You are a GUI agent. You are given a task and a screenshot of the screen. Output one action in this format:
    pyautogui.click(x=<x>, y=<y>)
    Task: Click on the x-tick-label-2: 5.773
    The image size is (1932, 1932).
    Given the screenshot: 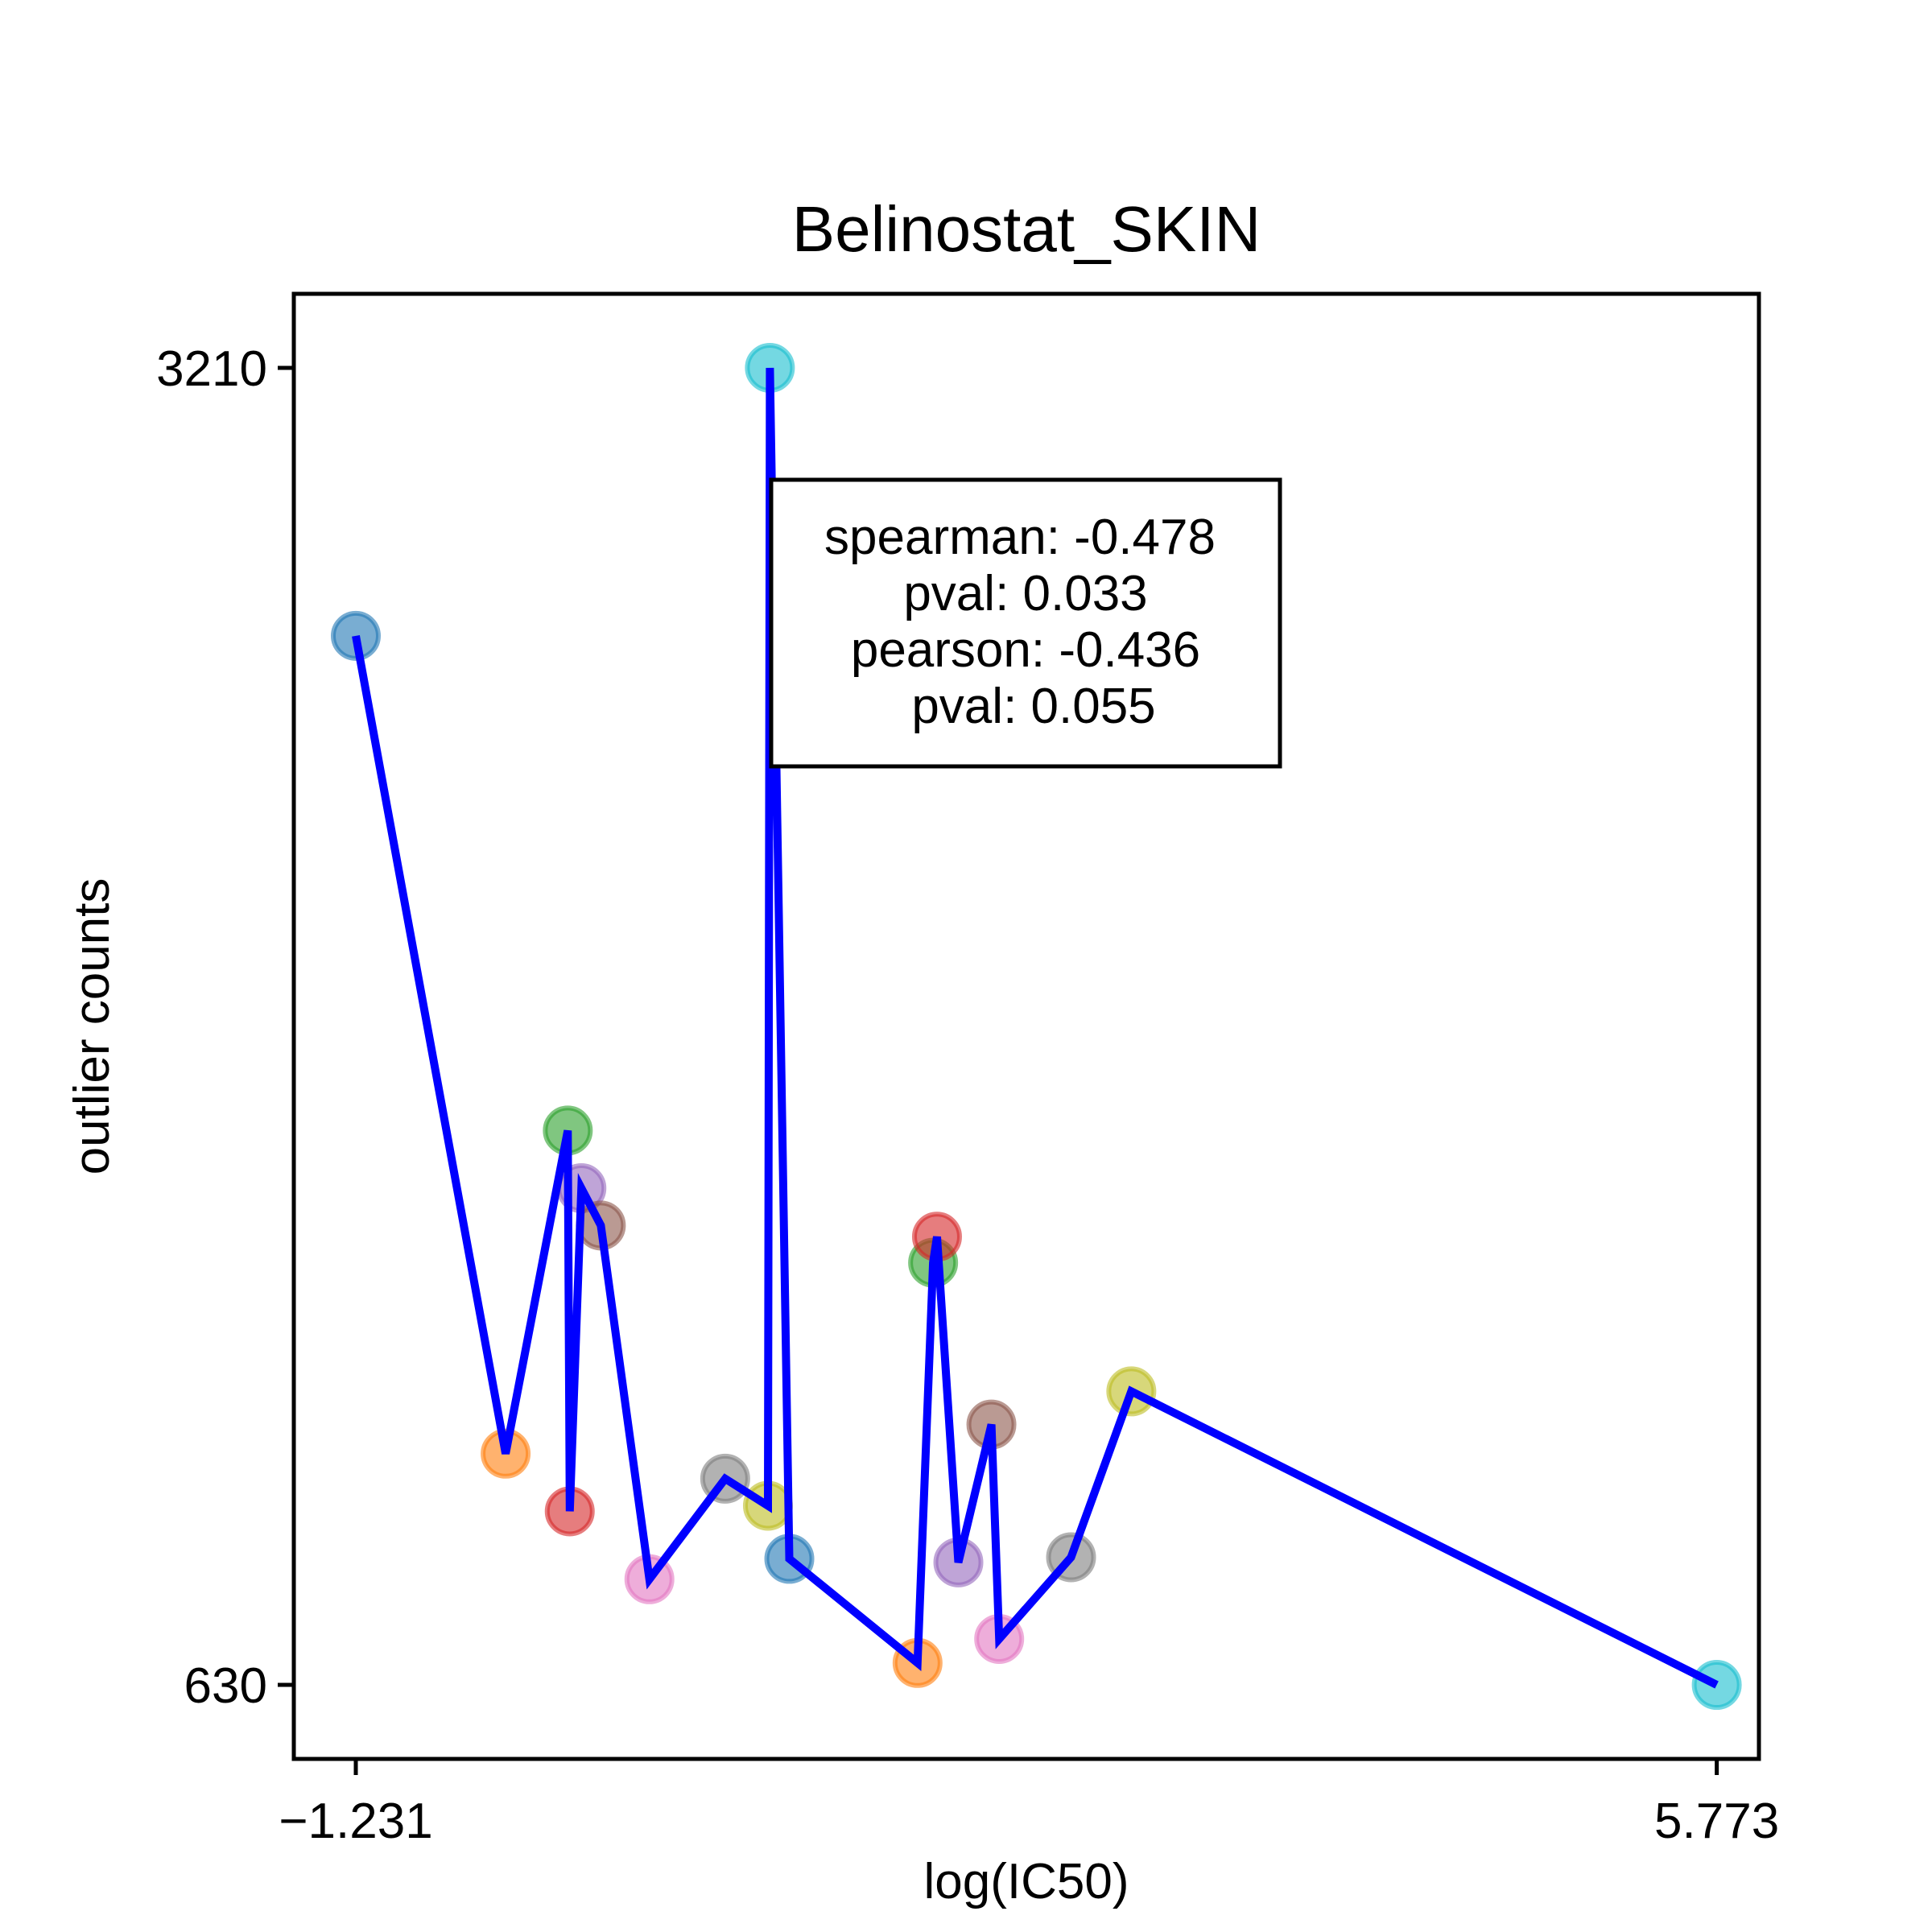 What is the action you would take?
    pyautogui.click(x=1716, y=1821)
    